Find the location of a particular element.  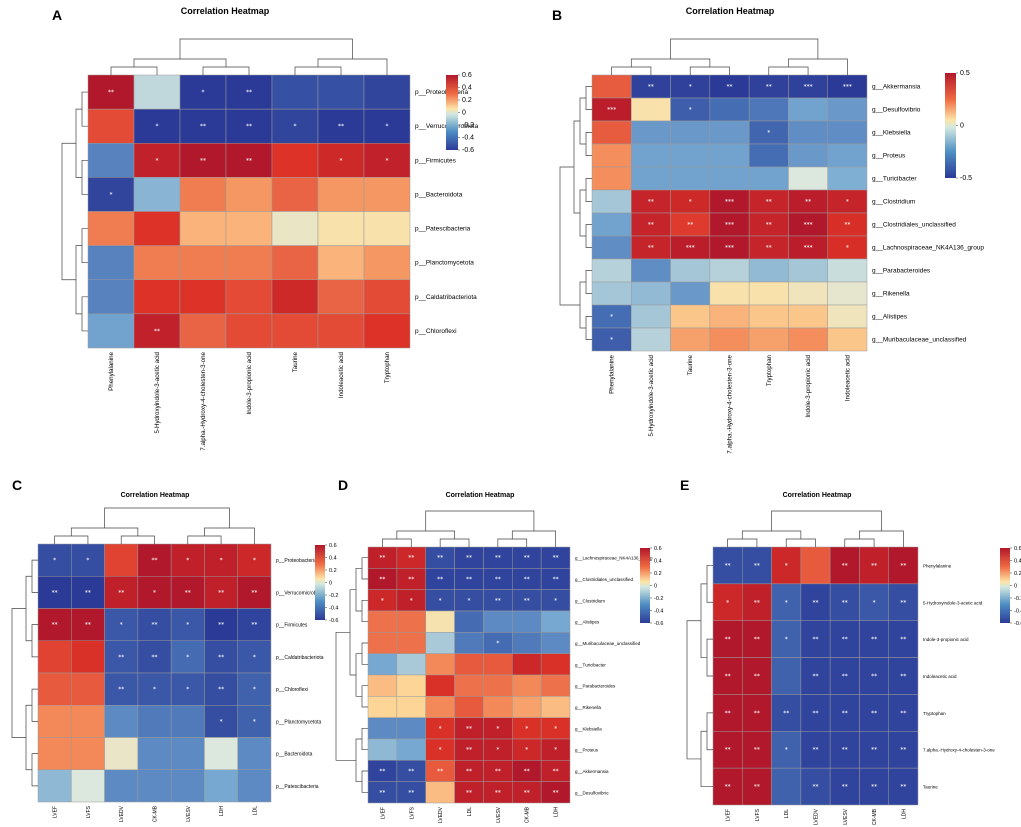

heatmap-title: Correlation Heatmap is located at coordinates (155, 495).